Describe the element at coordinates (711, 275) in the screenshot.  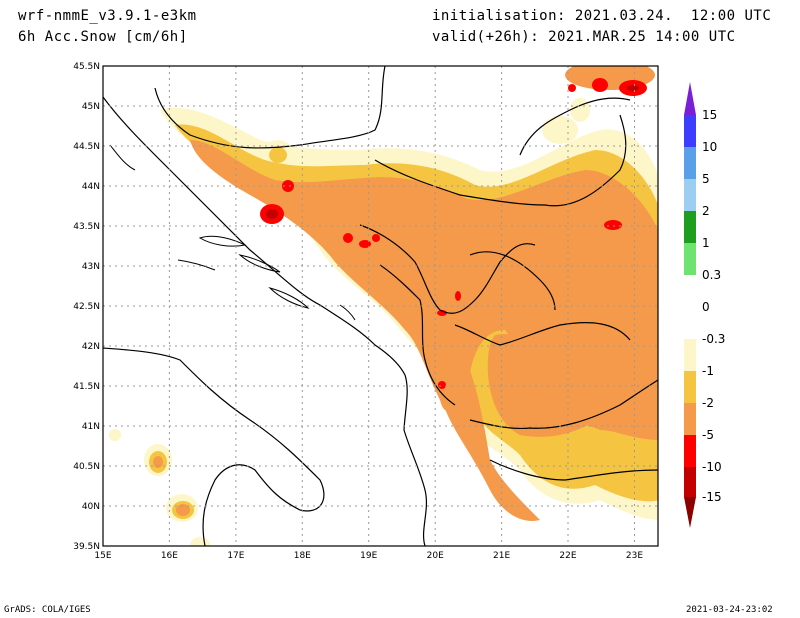
I see `colorbar-label: 0.3` at that location.